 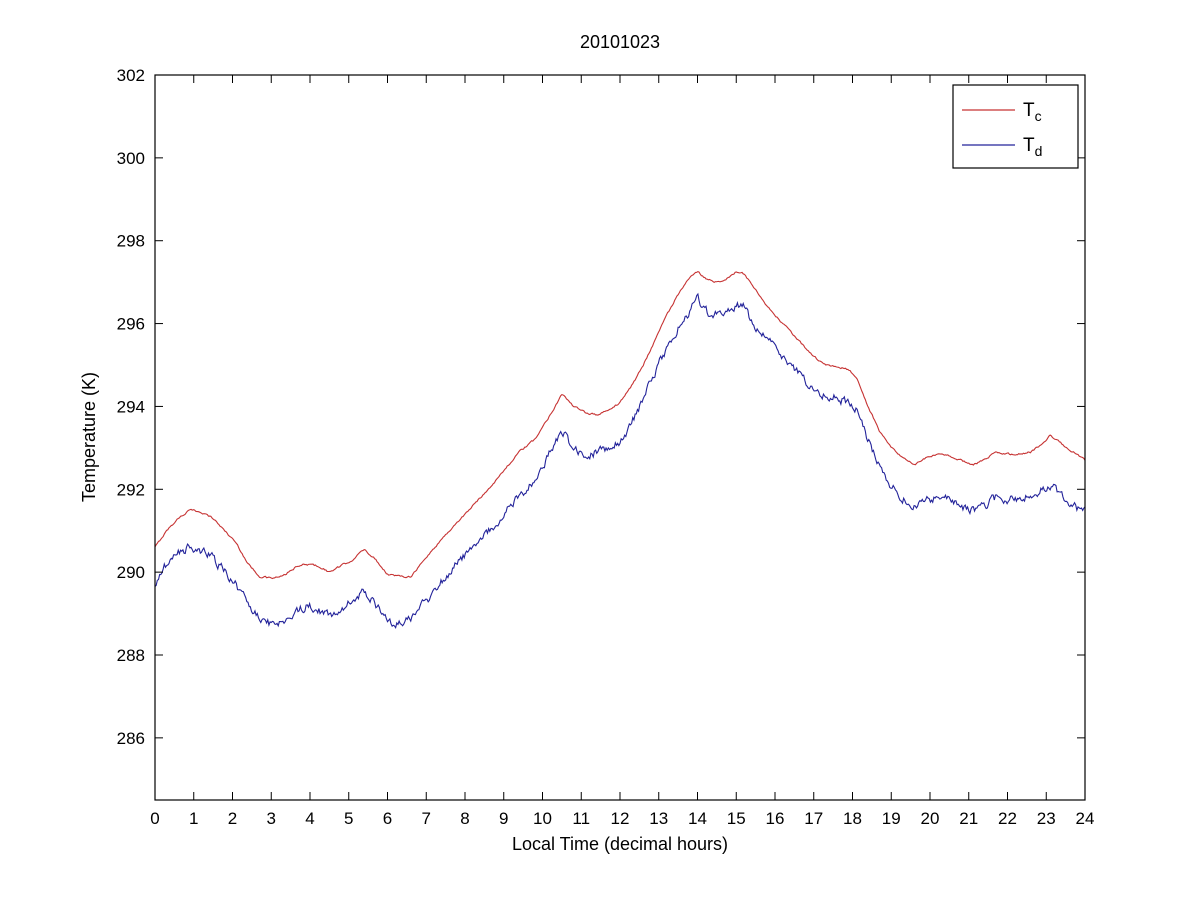 I want to click on legend-label-Td: Td, so click(x=1032, y=147).